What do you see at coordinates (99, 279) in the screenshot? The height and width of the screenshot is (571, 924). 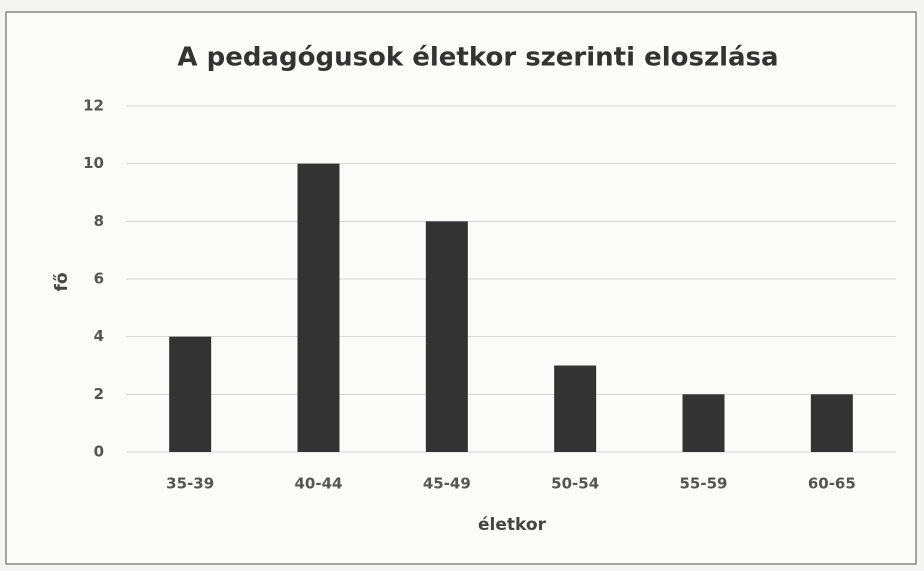 I see `y-tick-label: 6` at bounding box center [99, 279].